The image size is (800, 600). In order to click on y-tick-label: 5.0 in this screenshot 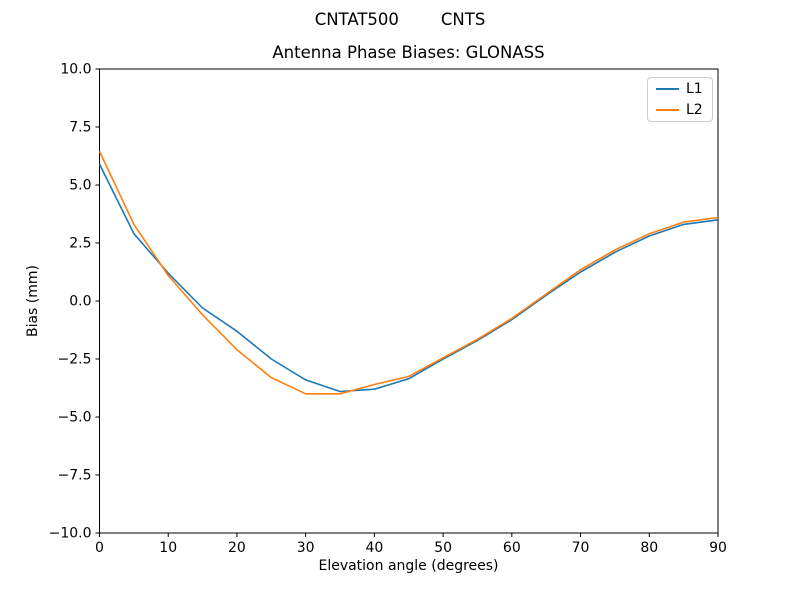, I will do `click(80, 186)`.